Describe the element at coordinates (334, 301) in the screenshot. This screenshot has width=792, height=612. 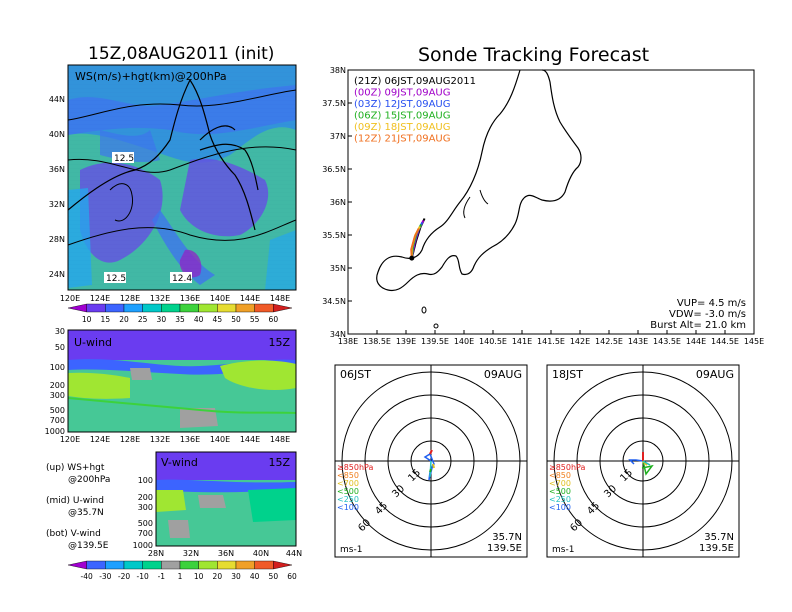
I see `track-lat-tick: 34.5N` at that location.